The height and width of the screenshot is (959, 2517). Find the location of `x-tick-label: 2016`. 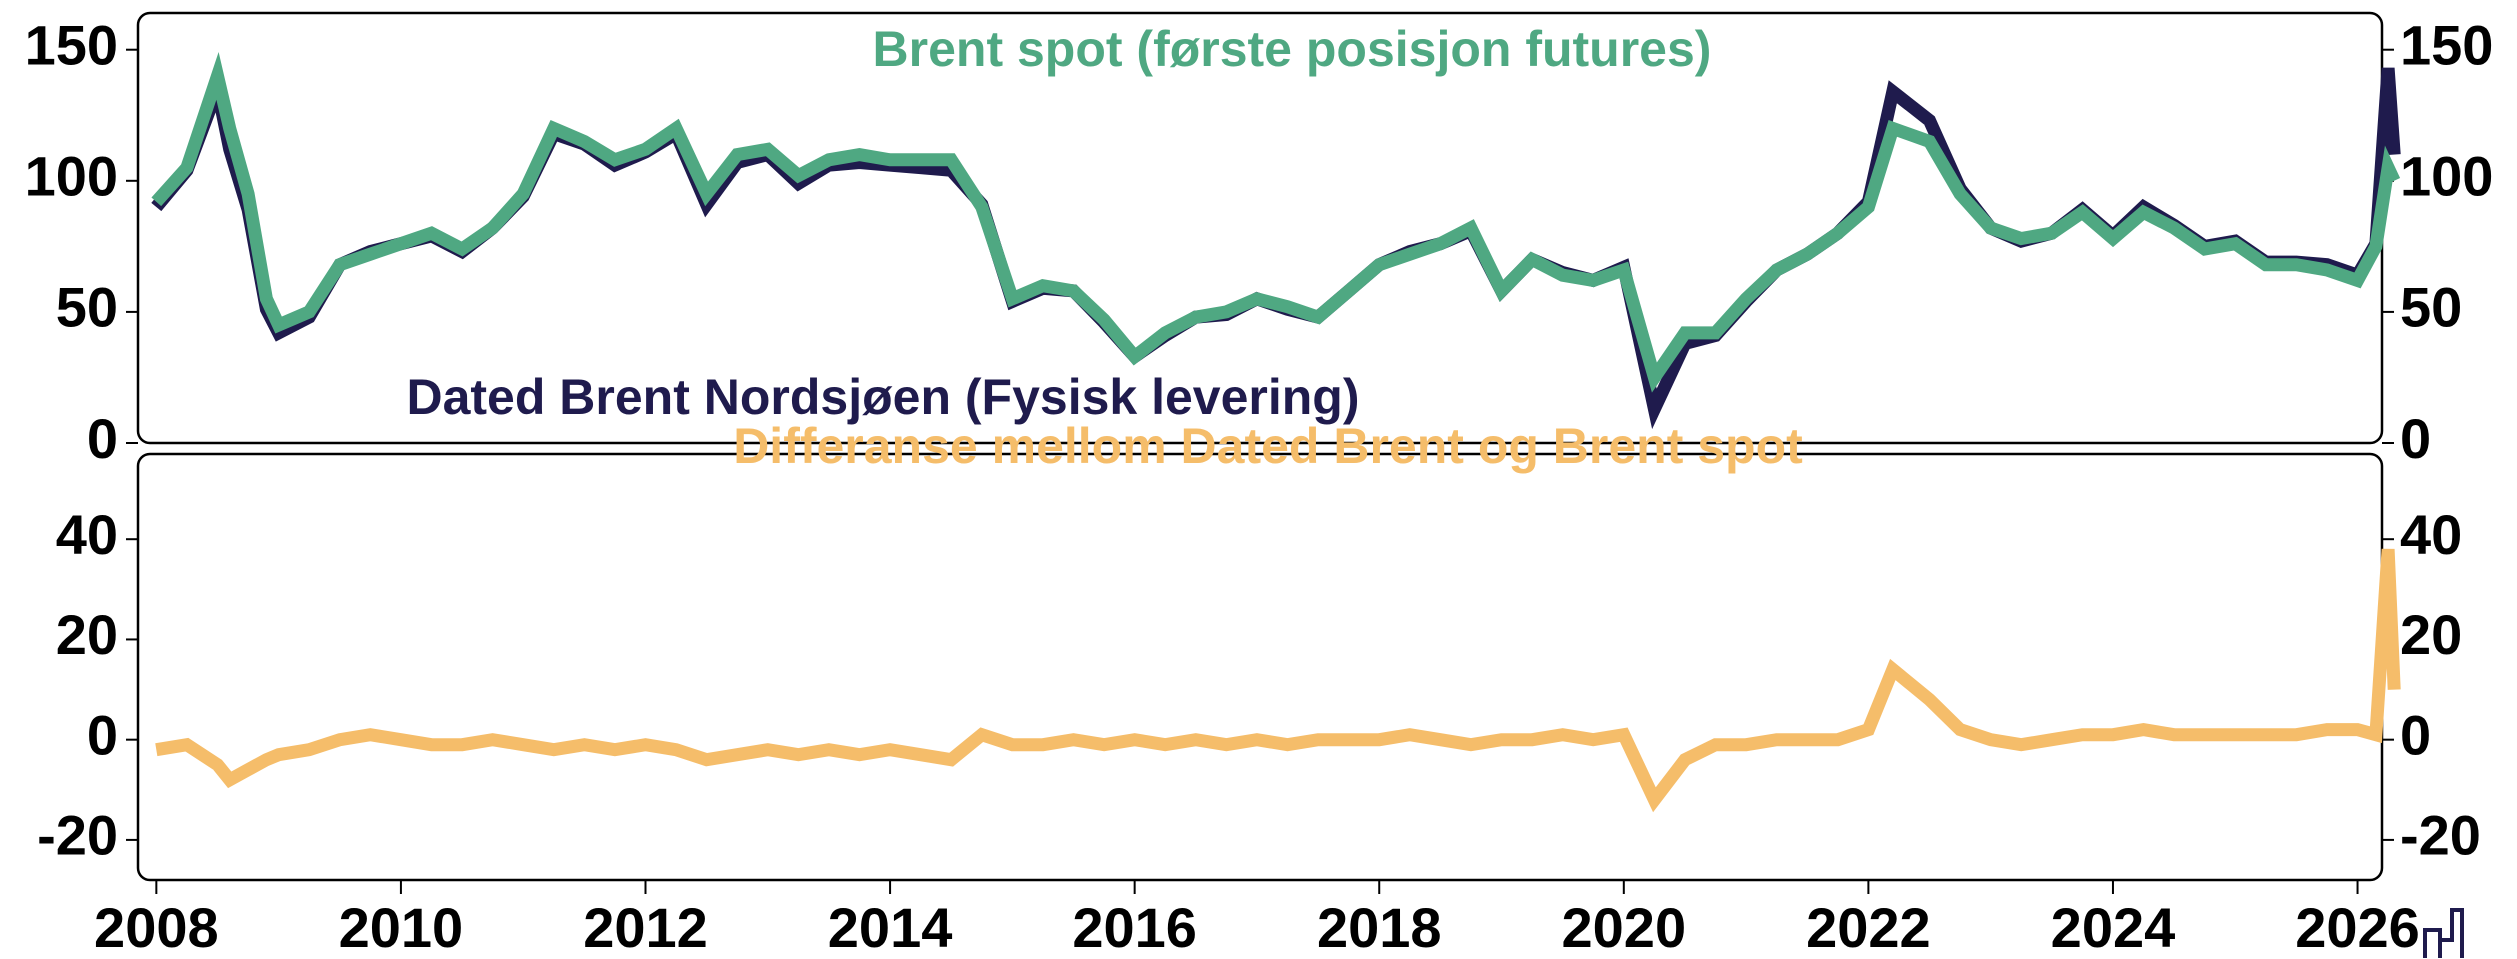

x-tick-label: 2016 is located at coordinates (1134, 927).